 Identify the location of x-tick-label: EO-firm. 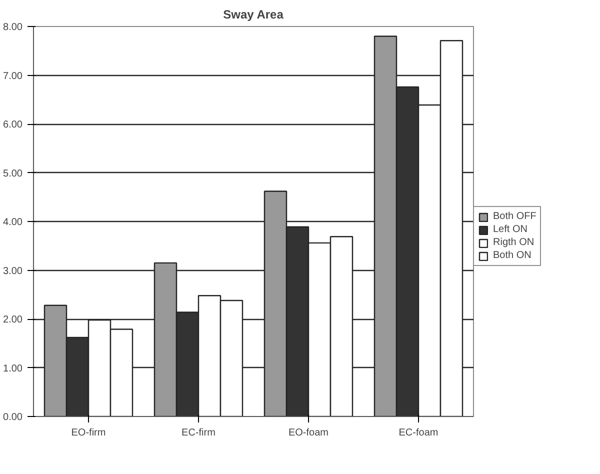
(88, 433).